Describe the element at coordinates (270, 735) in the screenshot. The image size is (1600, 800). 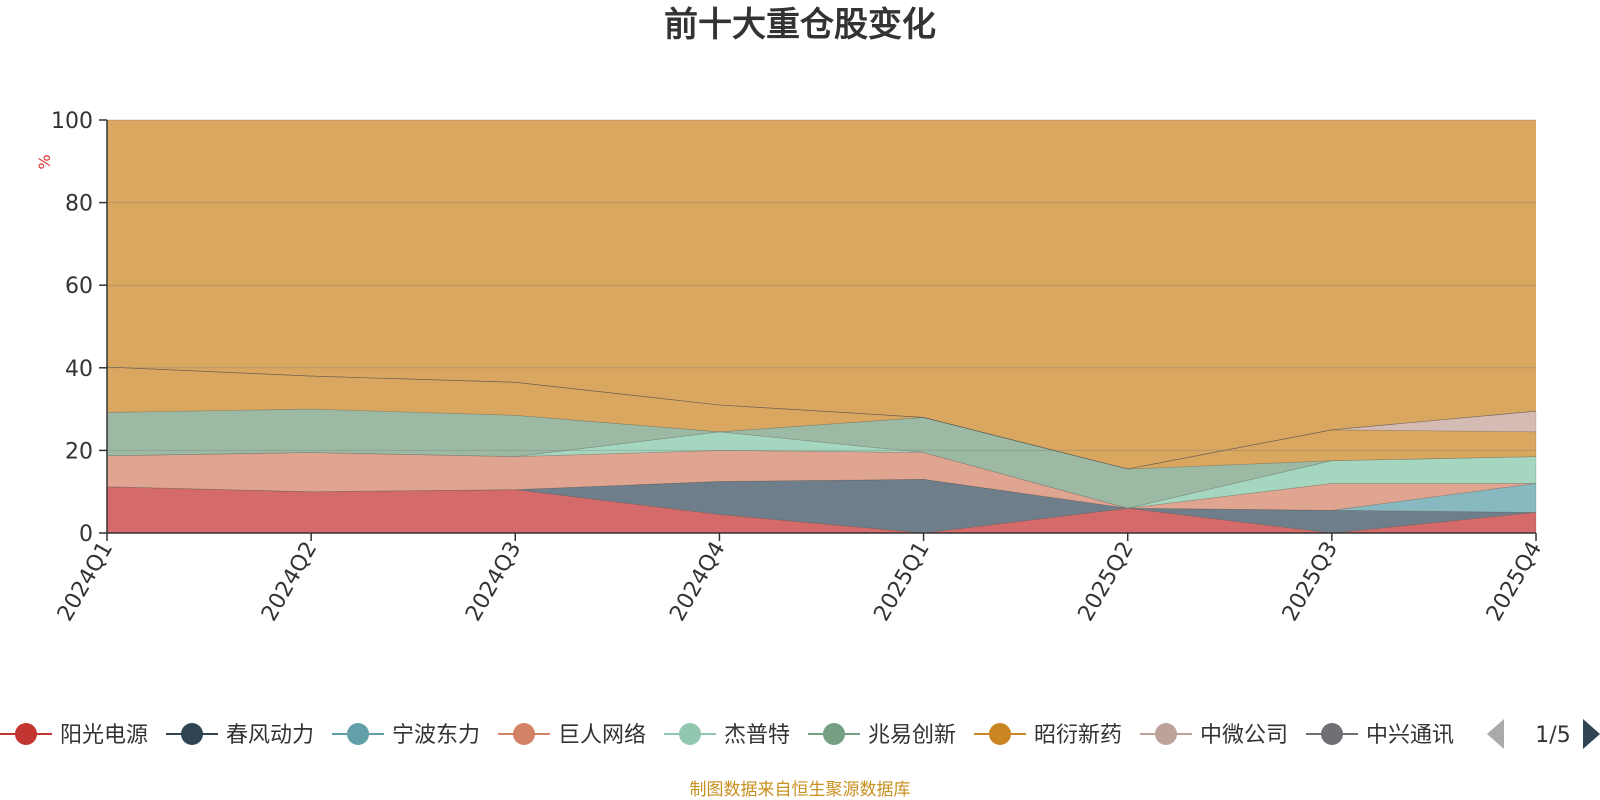
I see `legend-label-1: 春风动力` at that location.